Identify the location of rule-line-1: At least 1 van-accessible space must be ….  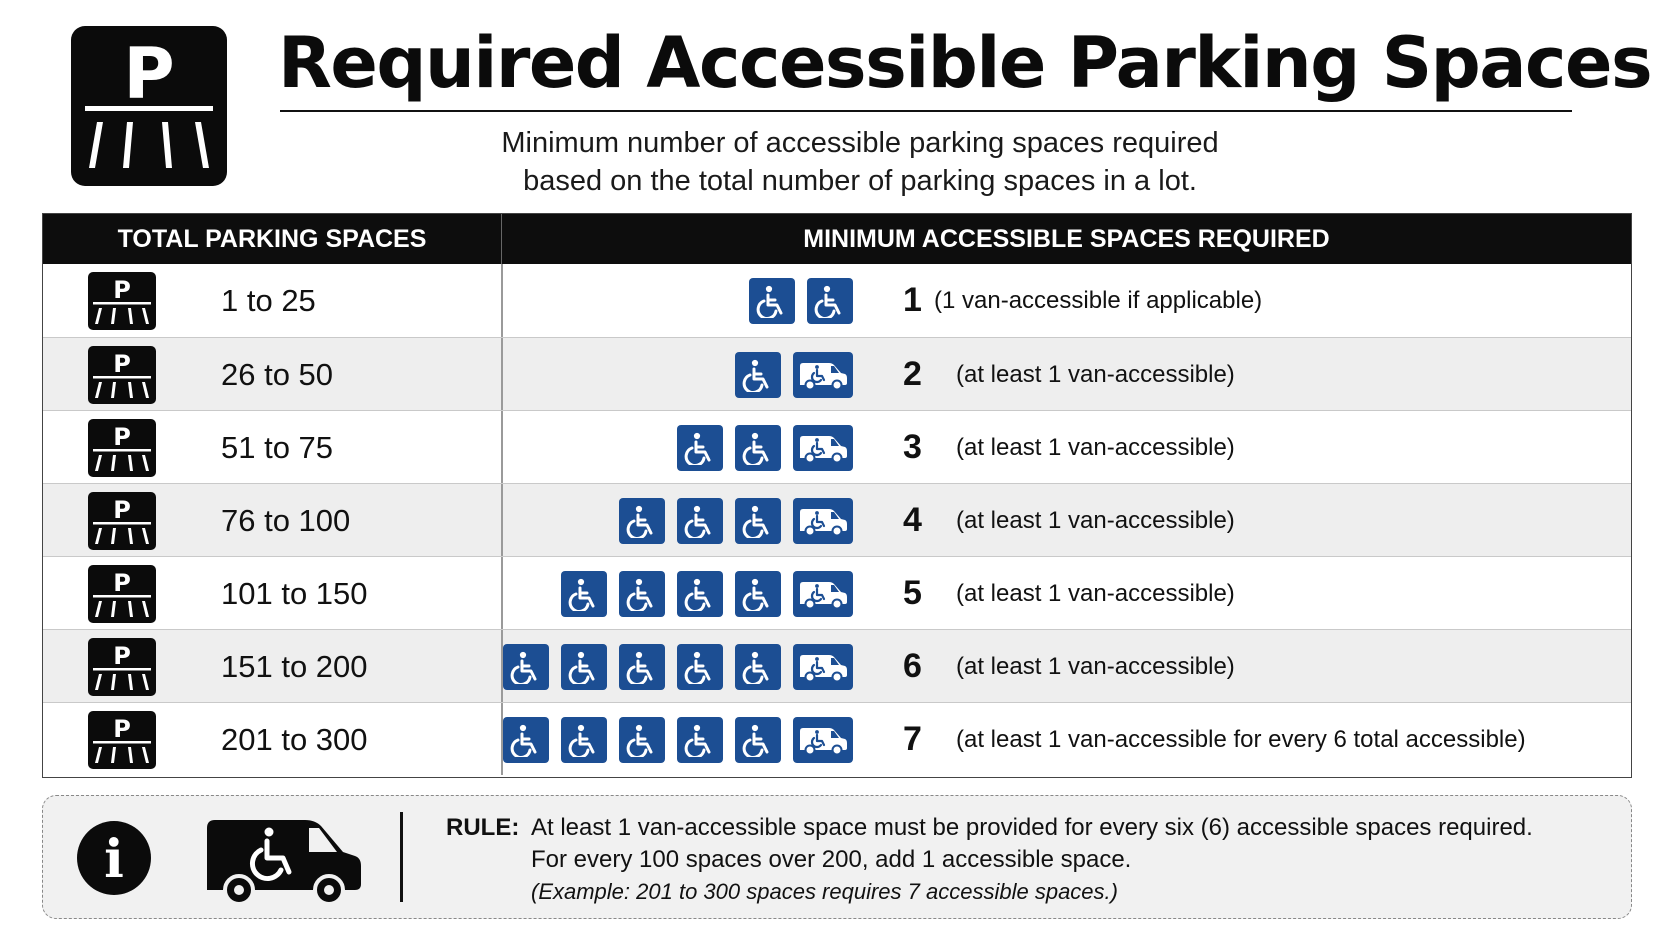
(1032, 827).